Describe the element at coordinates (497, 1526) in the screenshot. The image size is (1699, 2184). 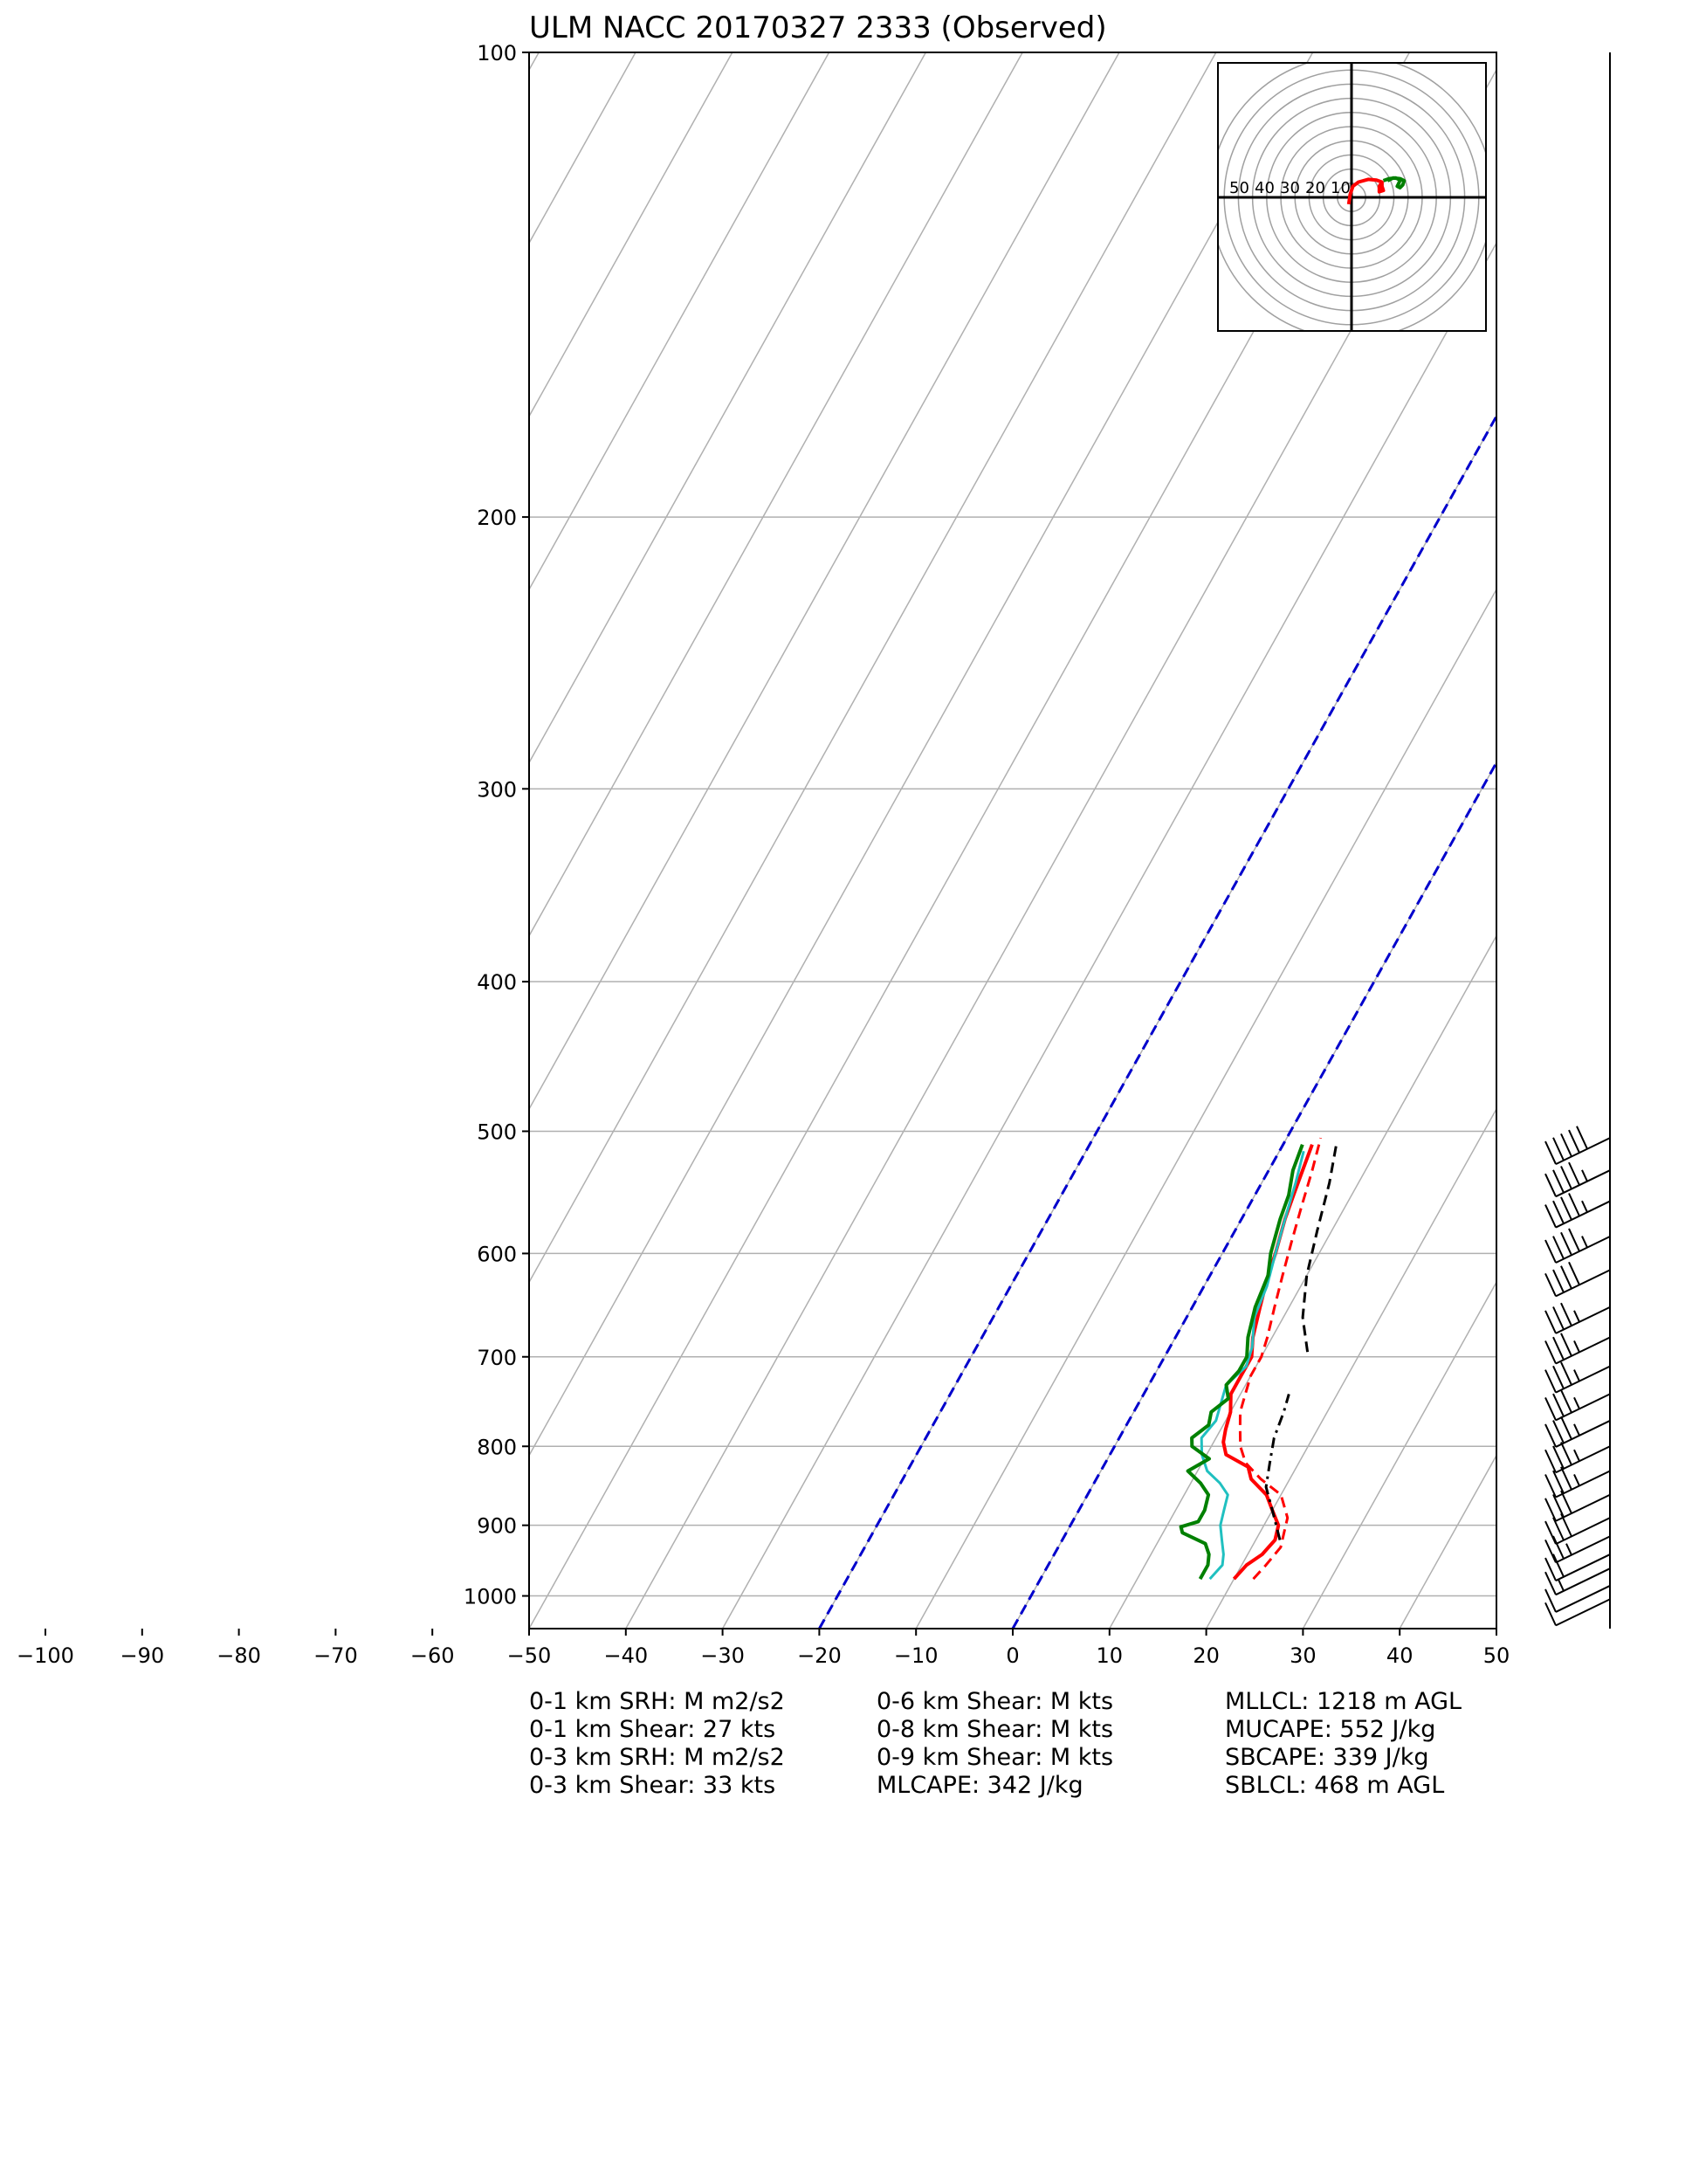
I see `y-tick-label: 900` at that location.